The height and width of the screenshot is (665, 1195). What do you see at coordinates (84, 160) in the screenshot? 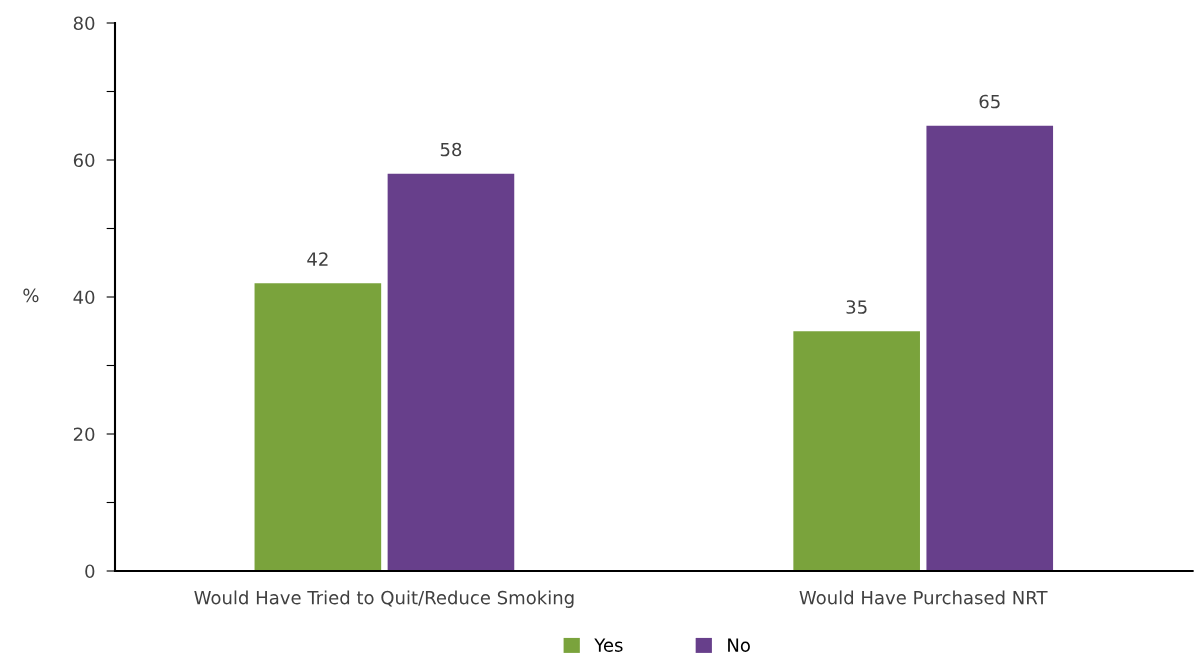
I see `y-tick-label: 60` at bounding box center [84, 160].